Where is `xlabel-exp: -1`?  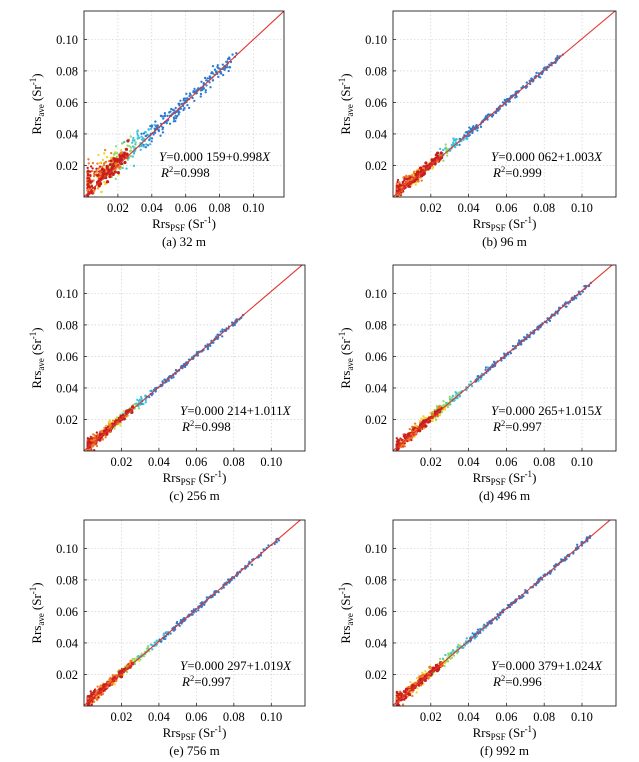 xlabel-exp: -1 is located at coordinates (529, 474).